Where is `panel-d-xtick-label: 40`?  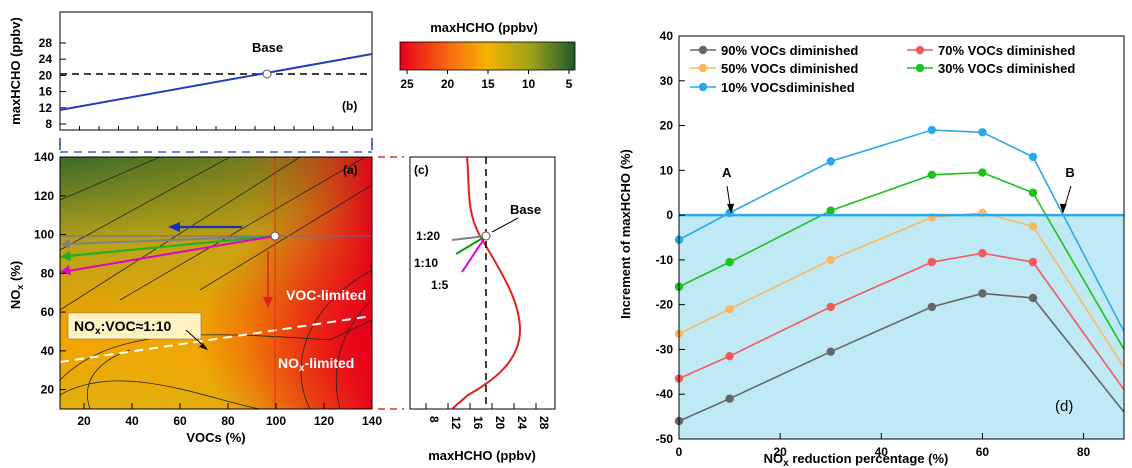
panel-d-xtick-label: 40 is located at coordinates (882, 452).